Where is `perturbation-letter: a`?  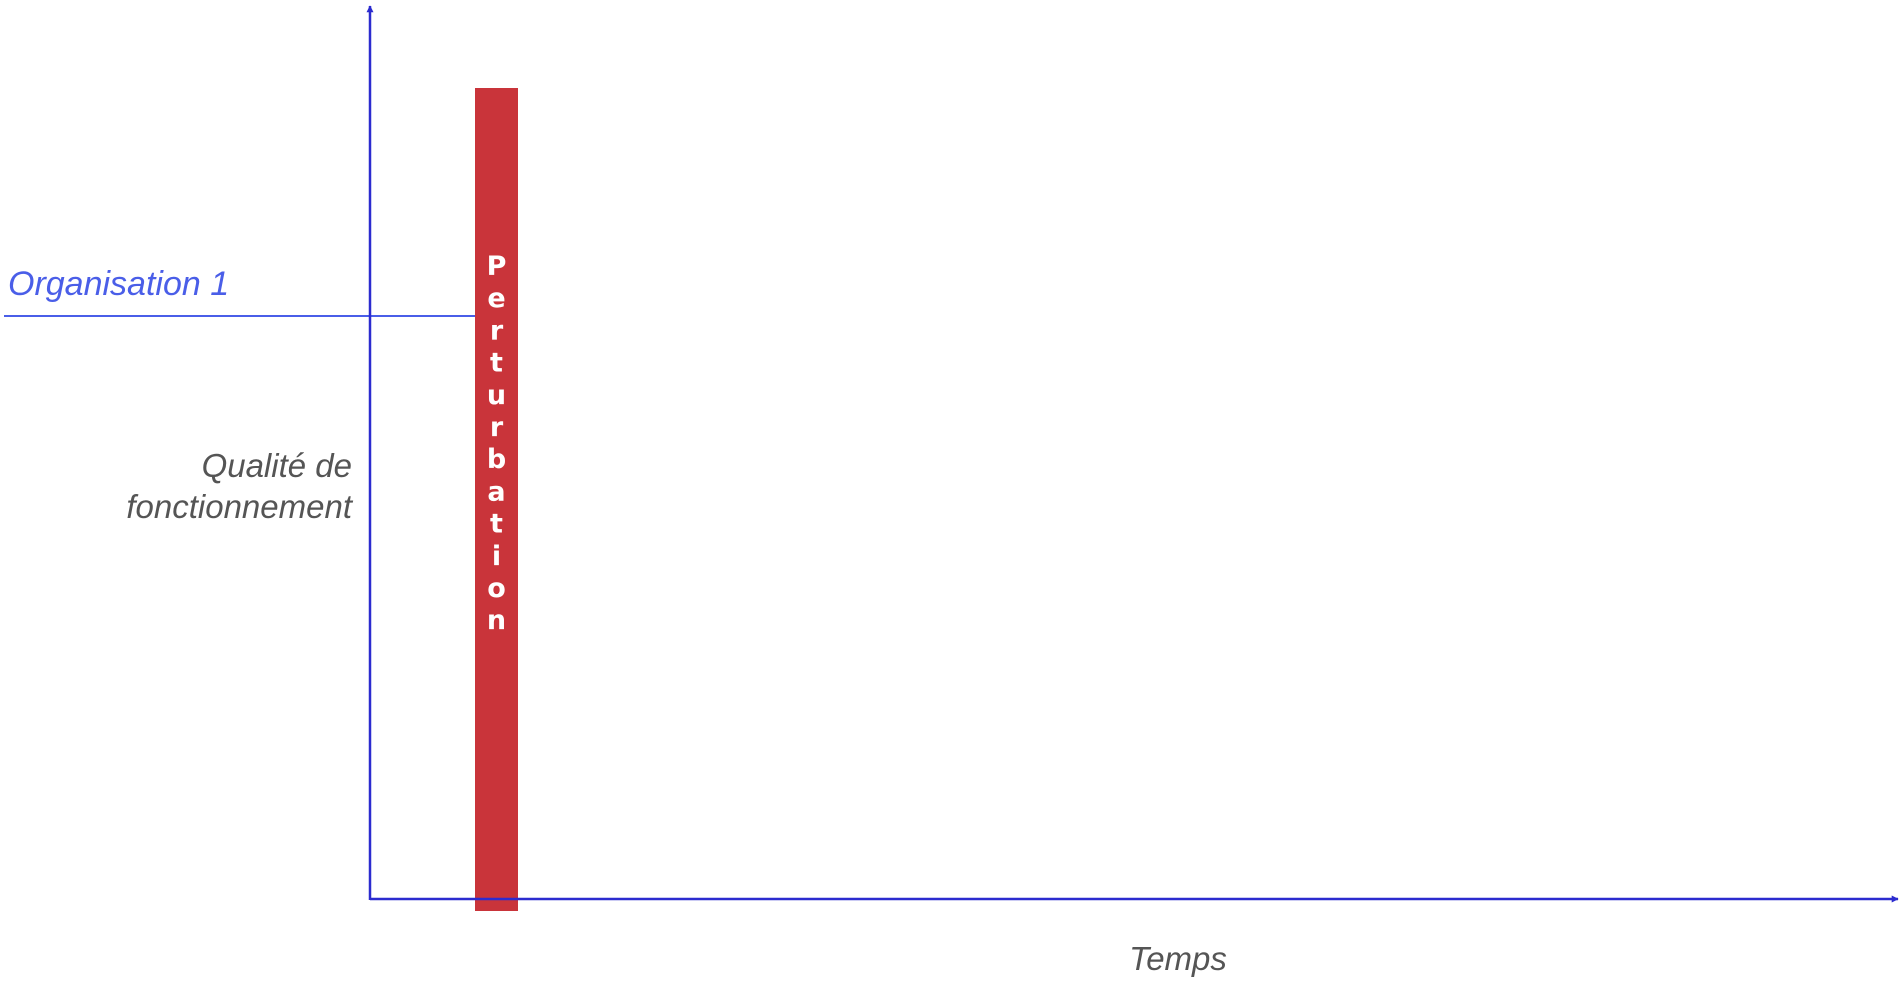 perturbation-letter: a is located at coordinates (496, 491).